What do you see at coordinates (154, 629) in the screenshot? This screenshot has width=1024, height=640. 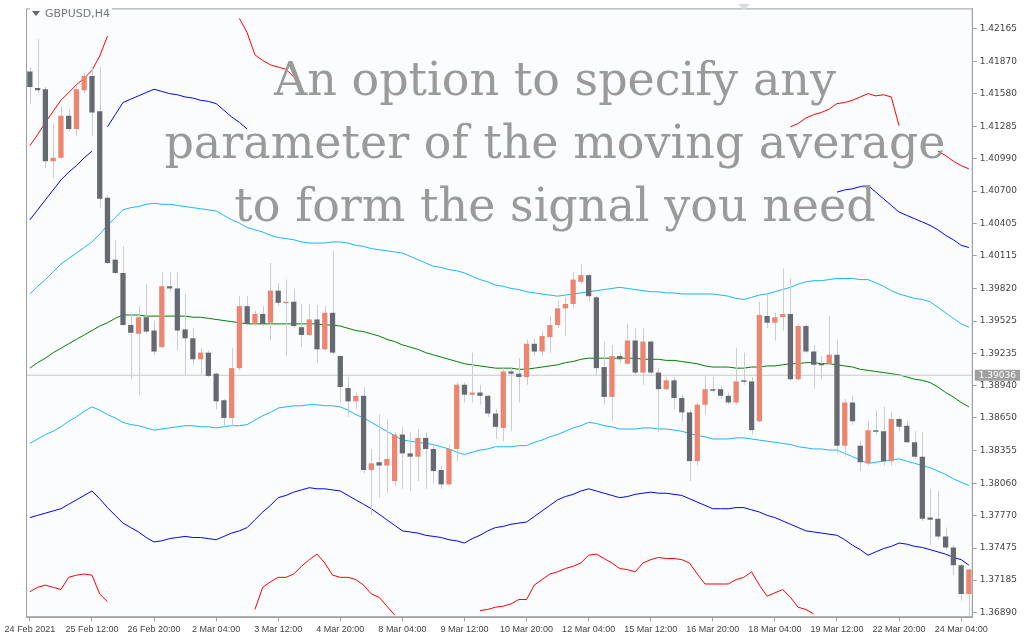 I see `x-tick-label: 26 Feb 20:00` at bounding box center [154, 629].